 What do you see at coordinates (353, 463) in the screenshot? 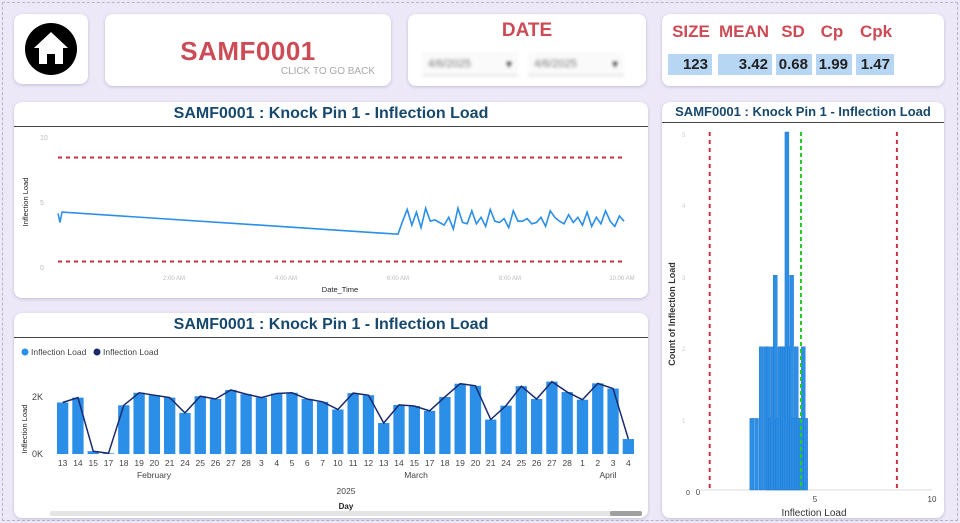
I see `x-tick-label: 11` at bounding box center [353, 463].